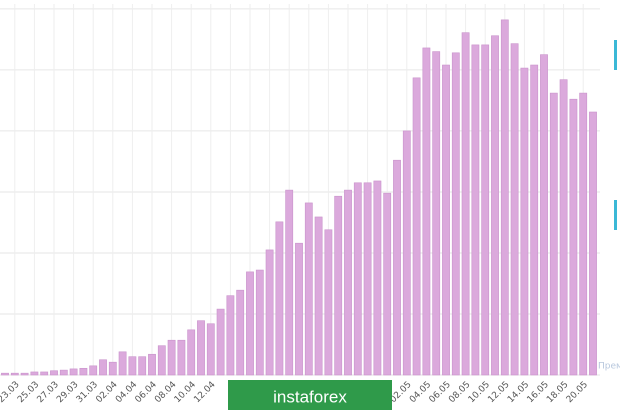 The width and height of the screenshot is (620, 410). Describe the element at coordinates (609, 367) in the screenshot. I see `overlay-text: Прем` at that location.